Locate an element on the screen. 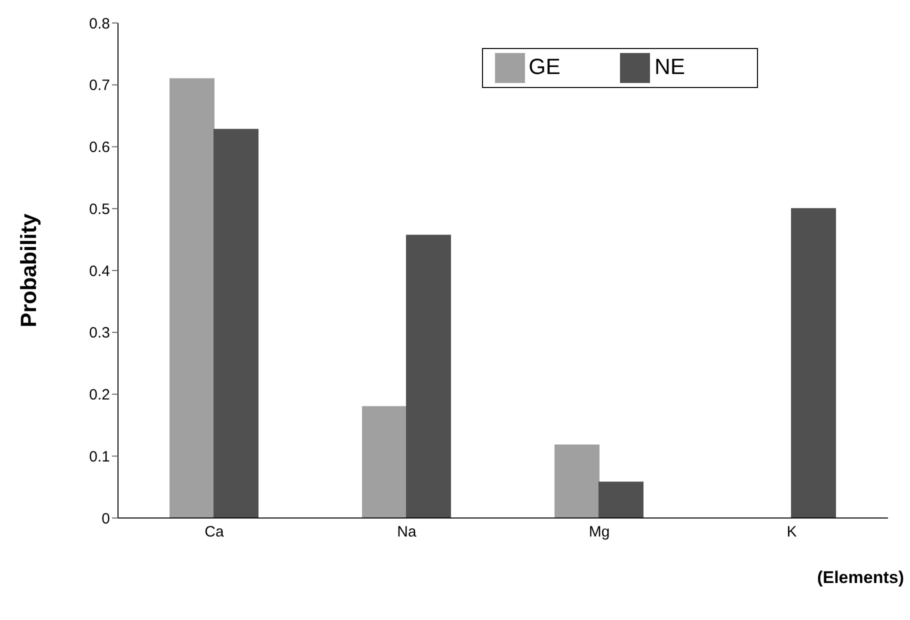 The image size is (910, 620). y-axis-title: Probability is located at coordinates (28, 270).